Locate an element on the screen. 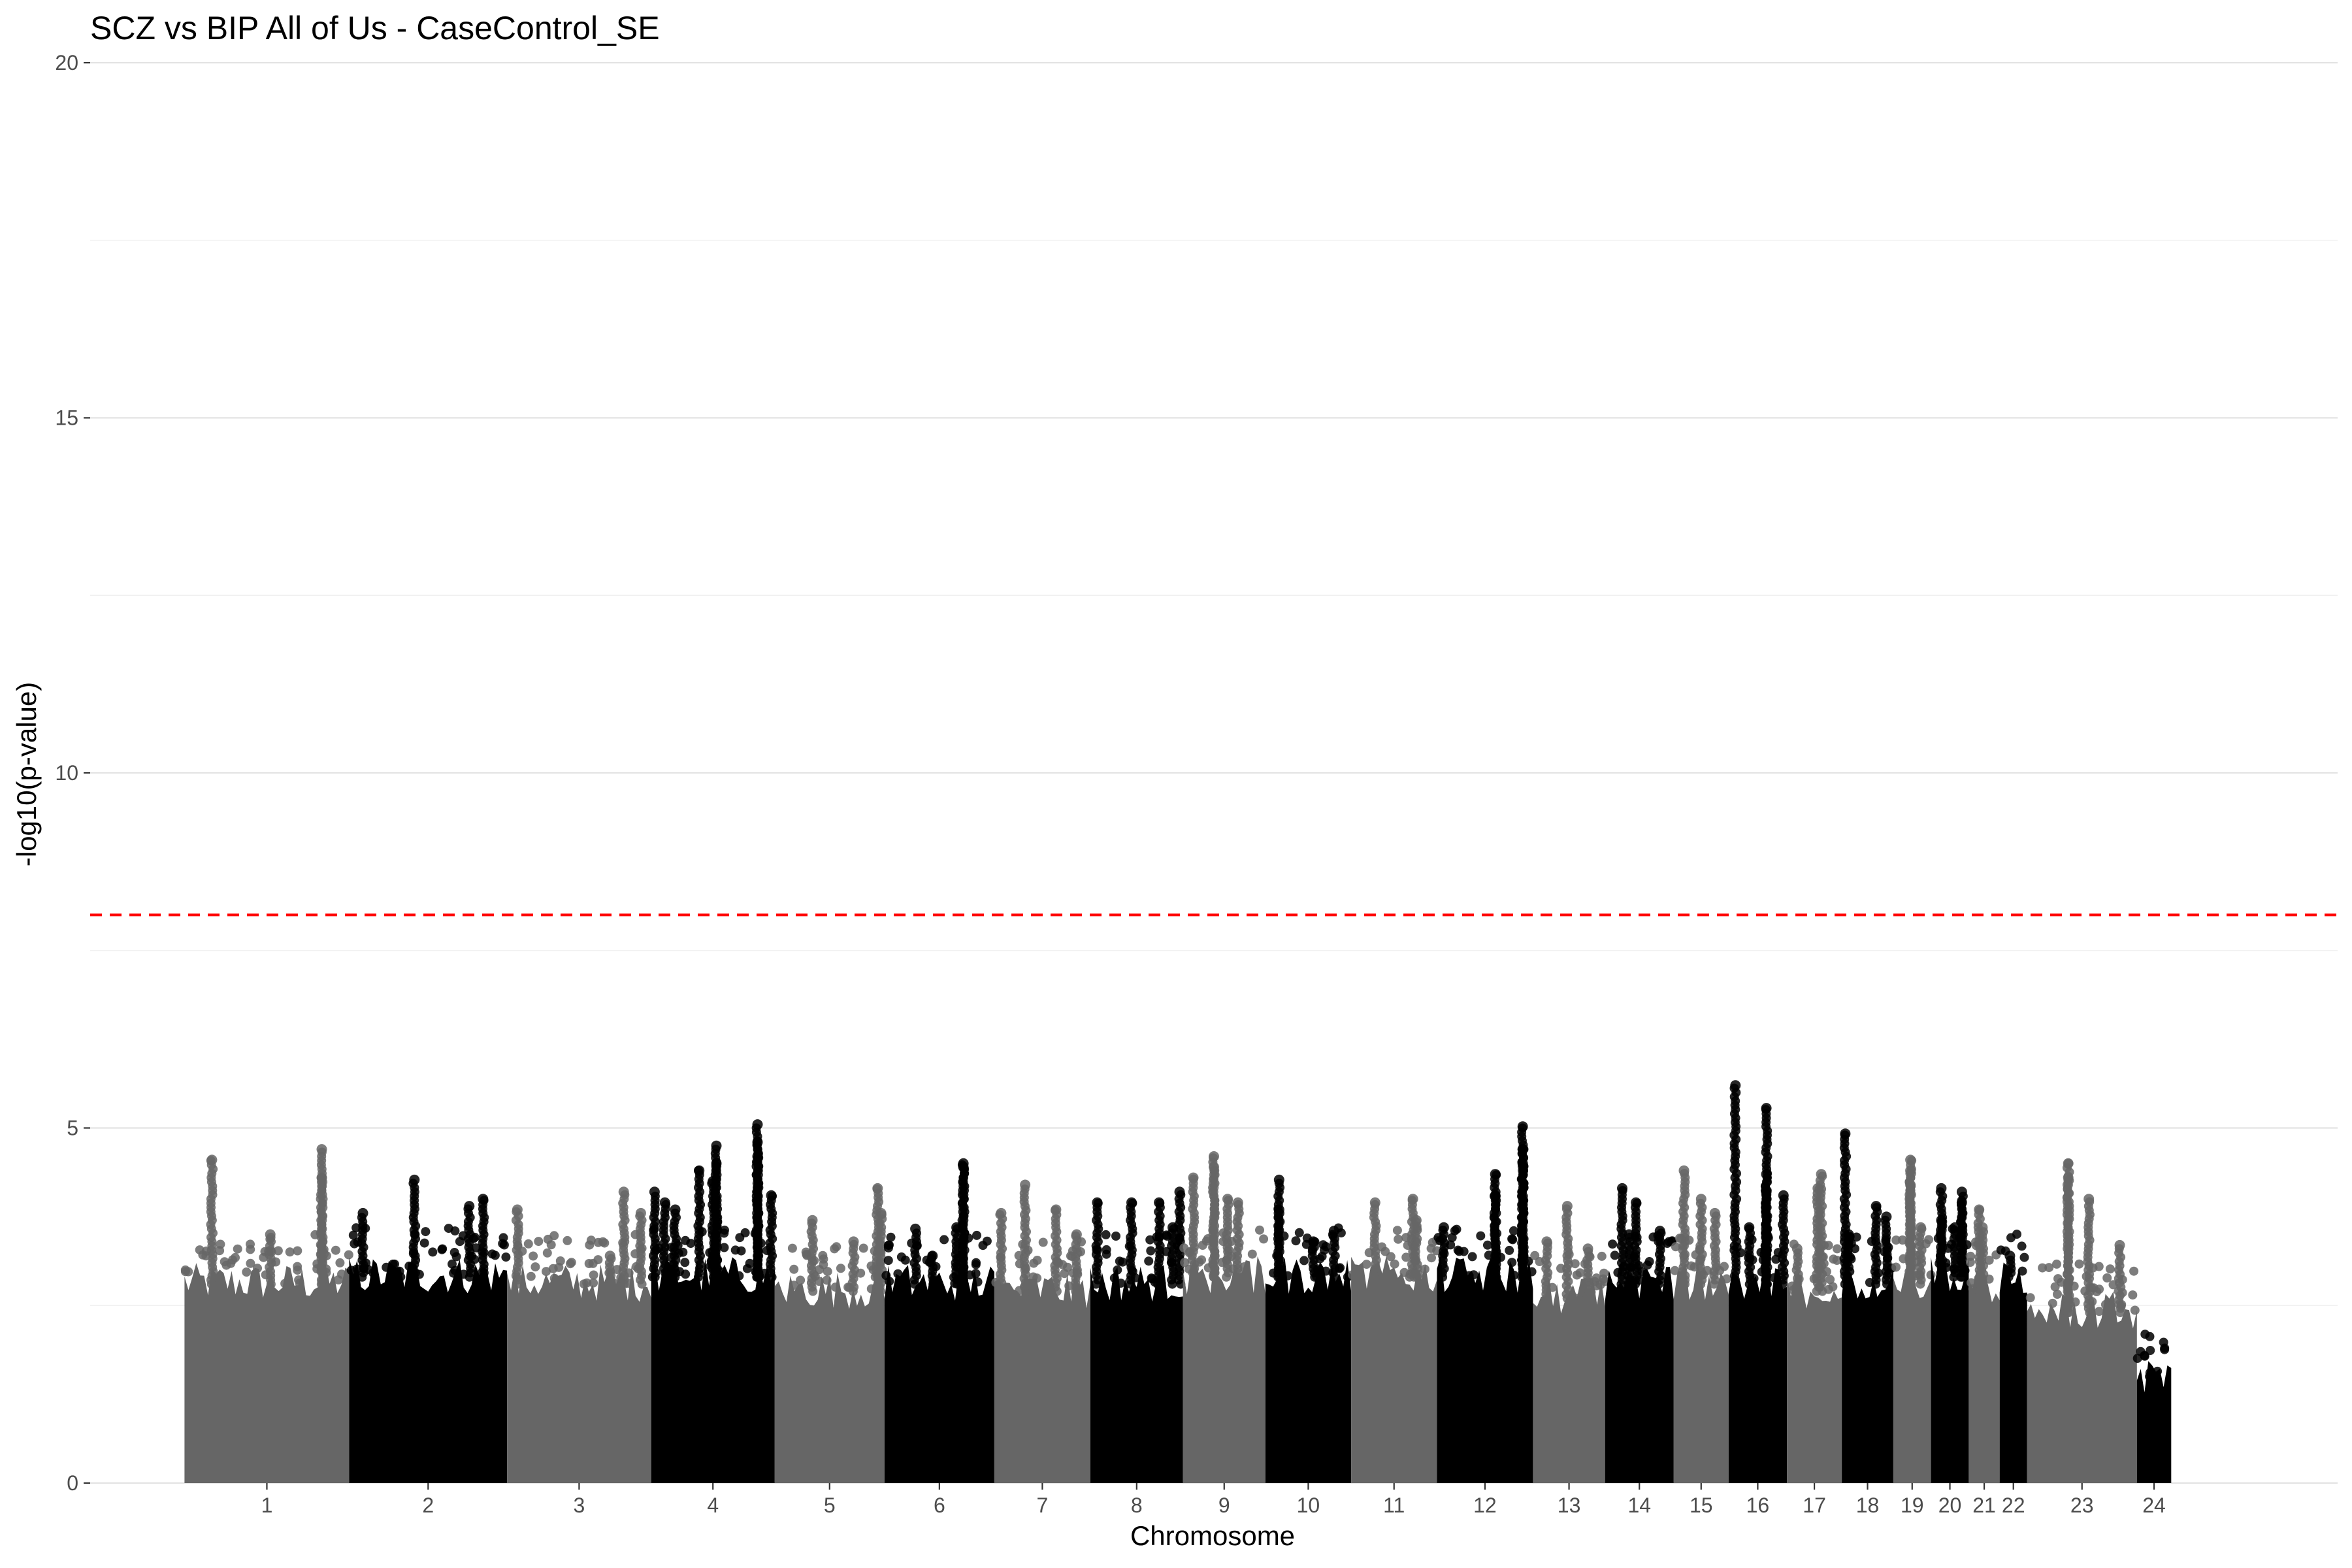 This screenshot has width=2352, height=1568. x-tick-label: 19 is located at coordinates (1912, 1505).